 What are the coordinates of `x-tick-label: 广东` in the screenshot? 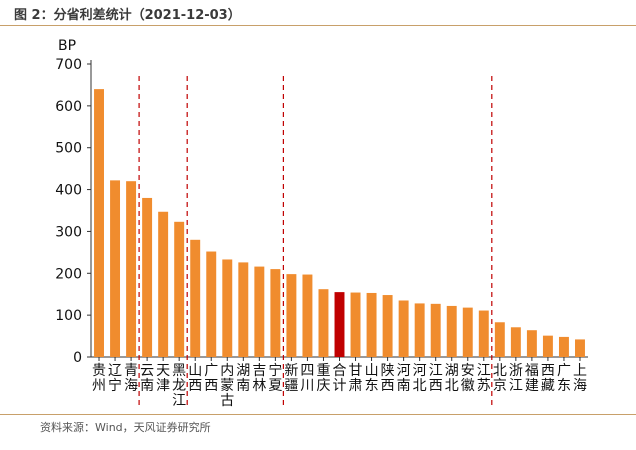 It's located at (564, 378).